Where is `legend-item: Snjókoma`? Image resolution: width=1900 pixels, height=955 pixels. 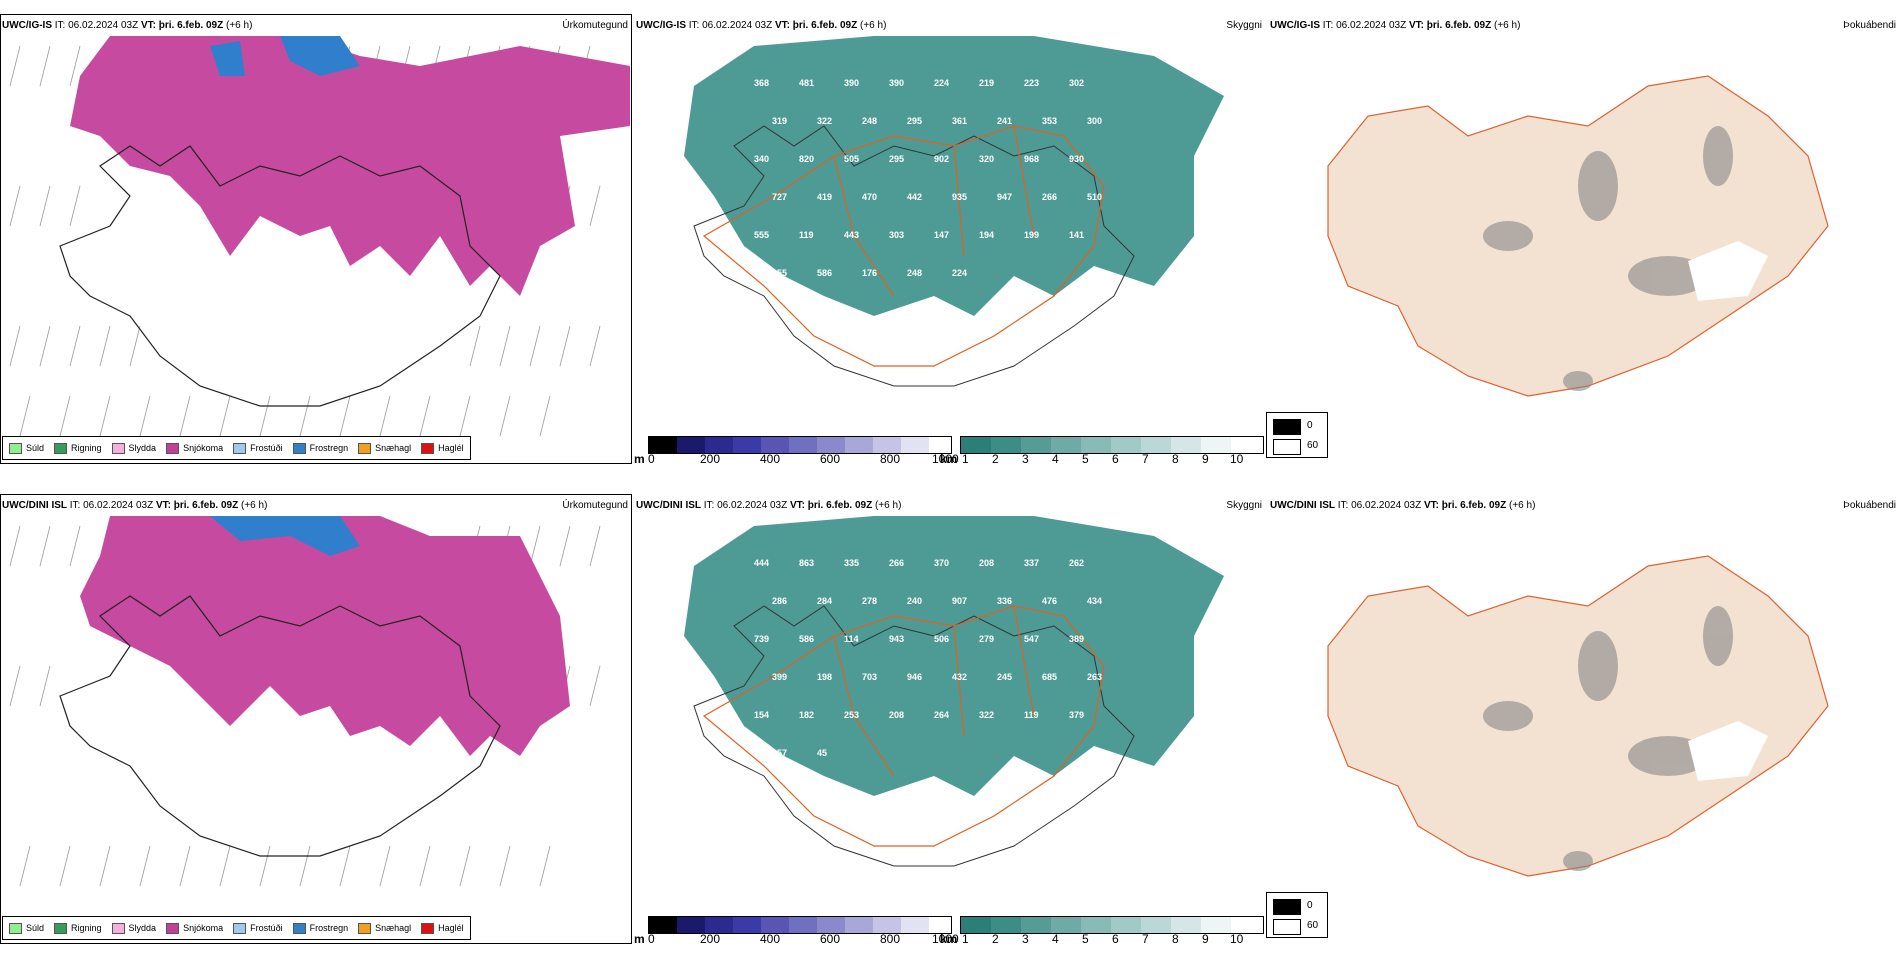
legend-item: Snjókoma is located at coordinates (194, 928).